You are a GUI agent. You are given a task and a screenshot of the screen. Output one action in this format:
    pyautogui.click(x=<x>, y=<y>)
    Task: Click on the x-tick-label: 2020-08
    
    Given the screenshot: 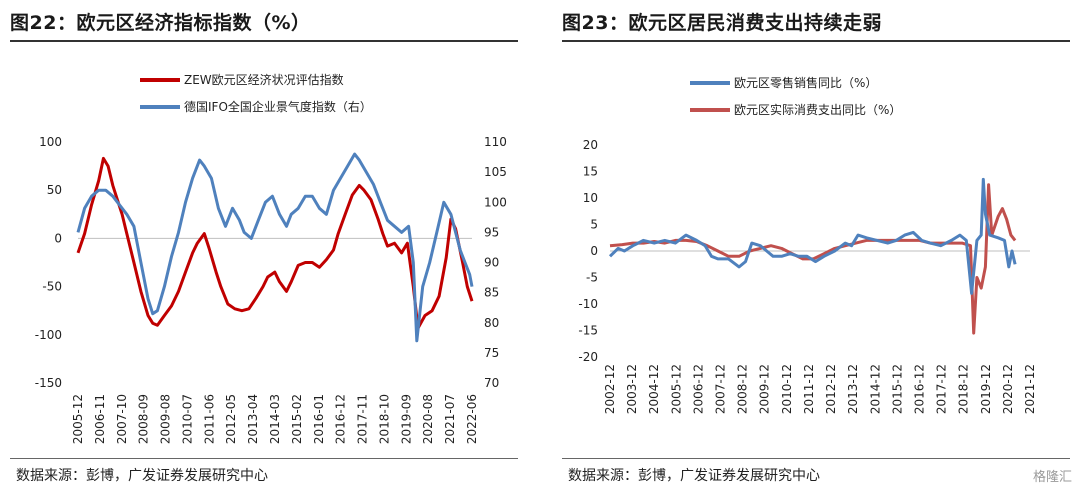 What is the action you would take?
    pyautogui.click(x=428, y=419)
    